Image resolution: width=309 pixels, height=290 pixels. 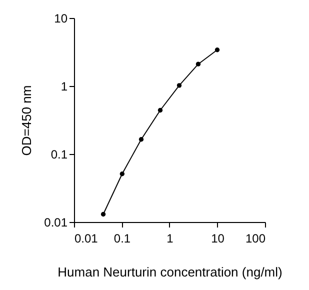 What do you see at coordinates (56, 223) in the screenshot?
I see `y-tick-label: 0.01` at bounding box center [56, 223].